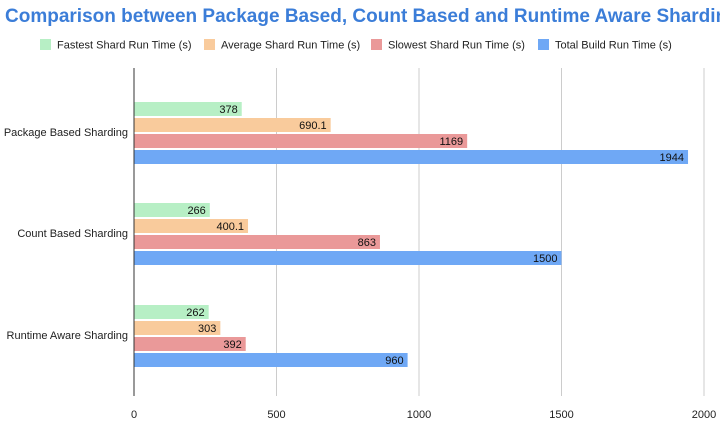  What do you see at coordinates (124, 46) in the screenshot?
I see `legend-label: Fastest Shard Run Time (s)` at bounding box center [124, 46].